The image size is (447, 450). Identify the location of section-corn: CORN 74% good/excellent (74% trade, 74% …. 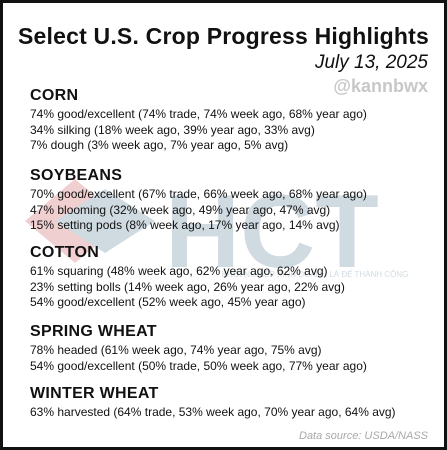
(198, 120).